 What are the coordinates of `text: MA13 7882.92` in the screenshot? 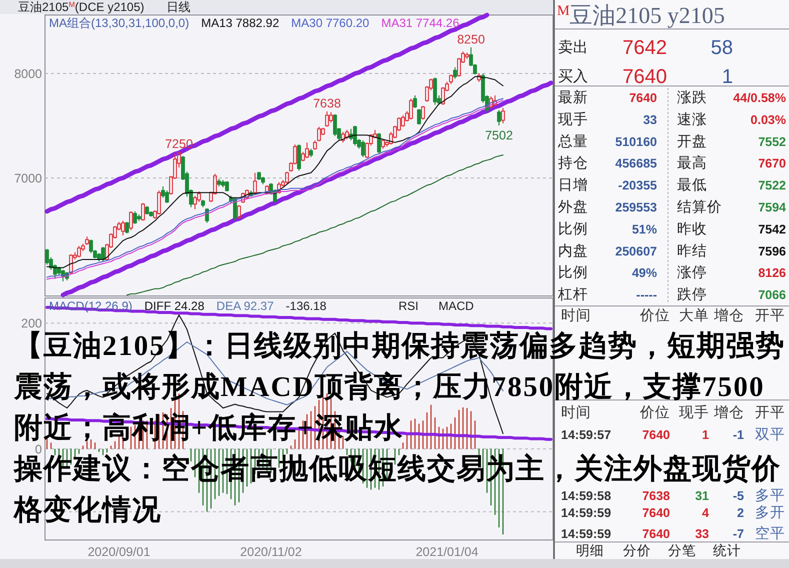 It's located at (240, 23).